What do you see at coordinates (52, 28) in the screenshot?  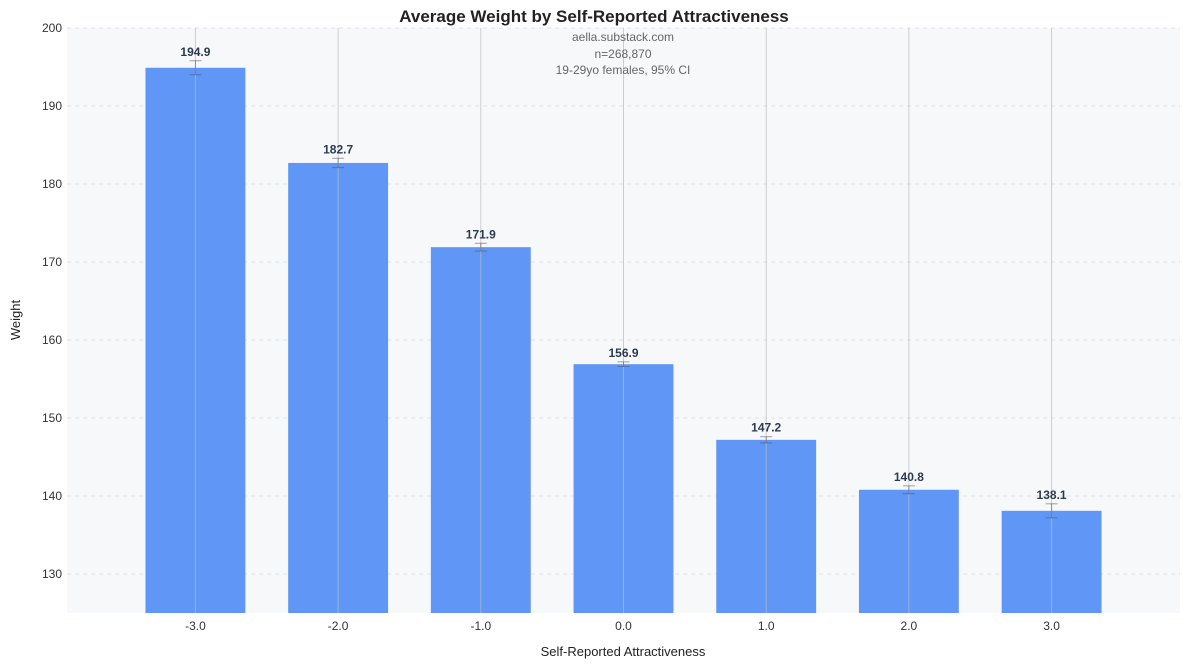 I see `y-tick-label: 200` at bounding box center [52, 28].